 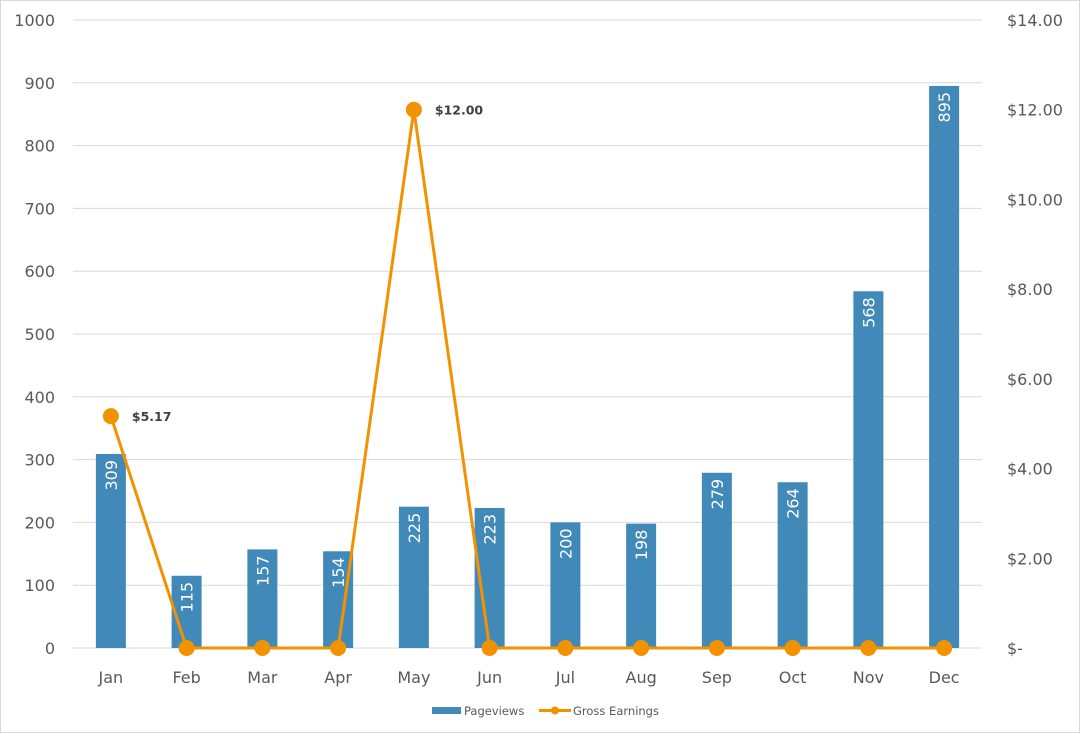 What do you see at coordinates (1030, 469) in the screenshot?
I see `right-axis-tick-label: $4.00` at bounding box center [1030, 469].